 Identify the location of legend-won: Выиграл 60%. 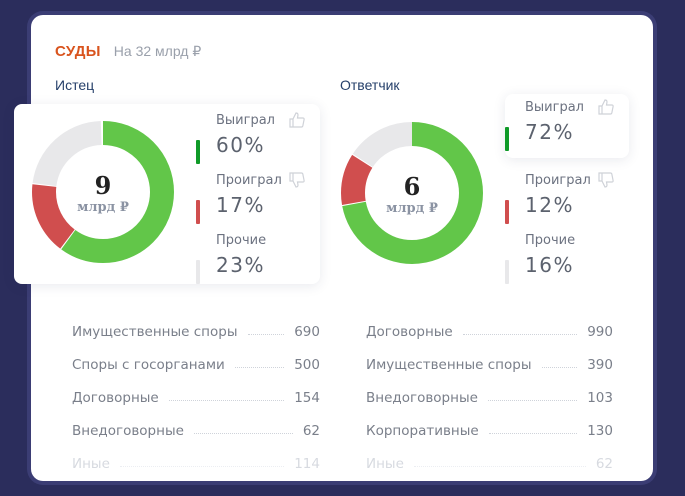
(256, 139).